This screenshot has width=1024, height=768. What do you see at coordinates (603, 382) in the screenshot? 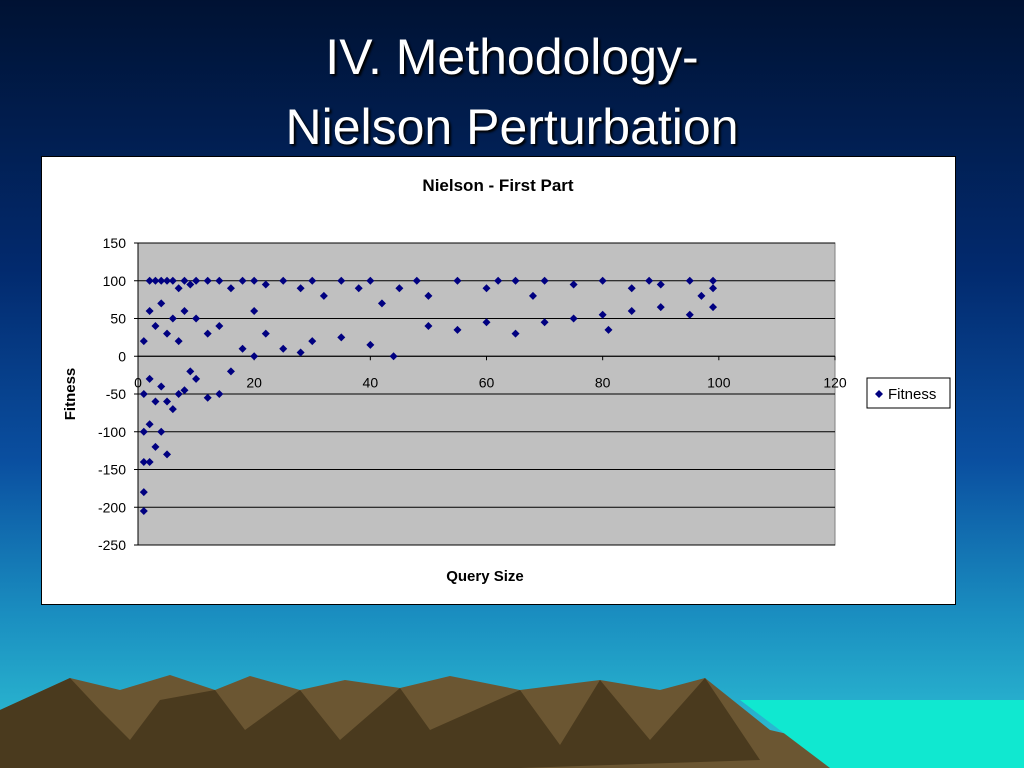
I see `x-tick-label: 80` at bounding box center [603, 382].